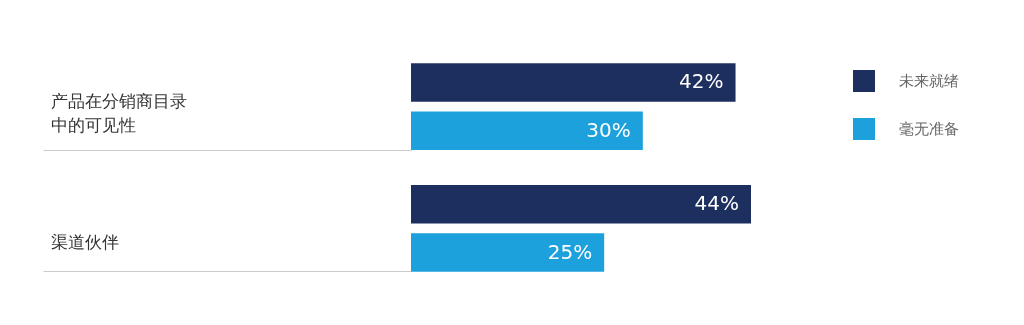  What do you see at coordinates (929, 129) in the screenshot?
I see `legend-label: 毫无准备` at bounding box center [929, 129].